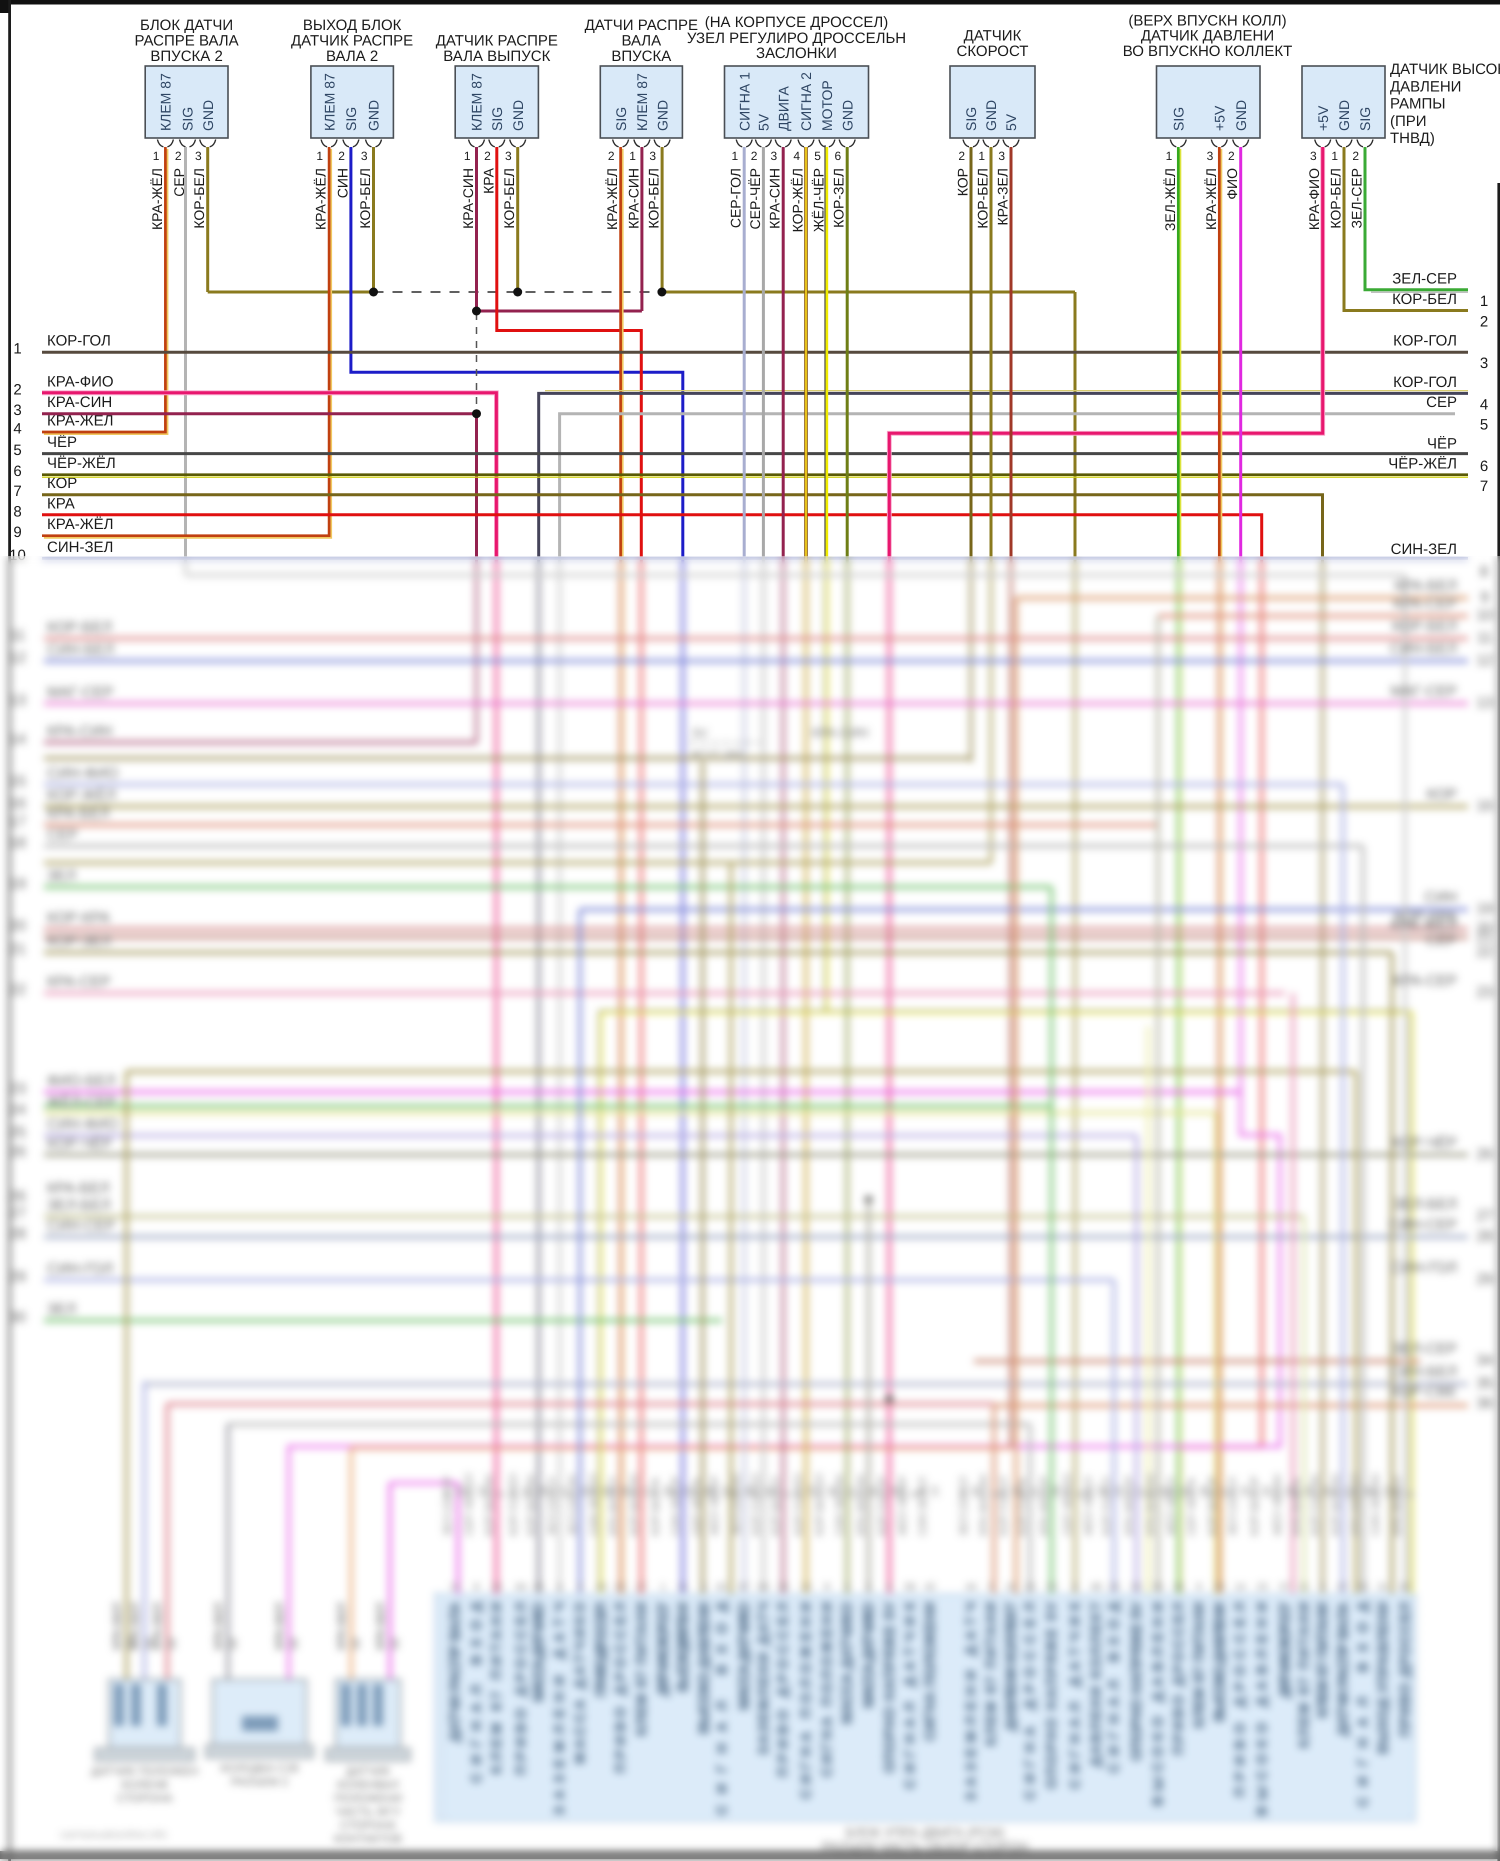 Image resolution: width=1500 pixels, height=1861 pixels. Describe the element at coordinates (80, 547) in the screenshot. I see `svg-text: СИН-ЗЕЛ` at that location.